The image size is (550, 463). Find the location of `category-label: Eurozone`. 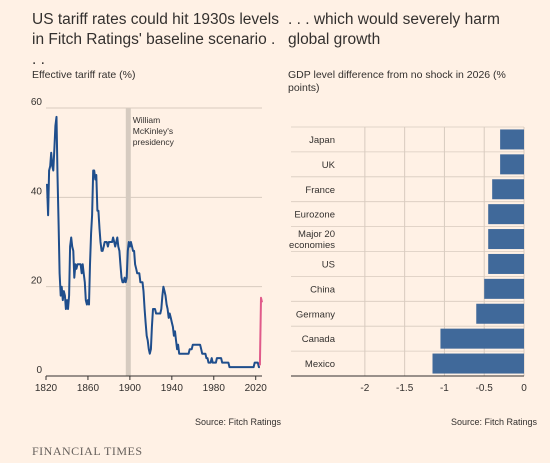

category-label: Eurozone is located at coordinates (314, 215).